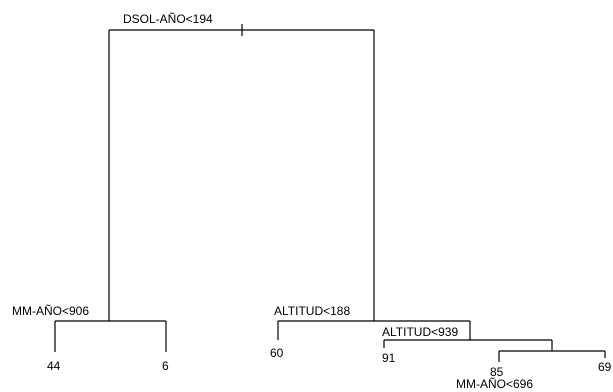 The height and width of the screenshot is (392, 613). What do you see at coordinates (50, 311) in the screenshot?
I see `left-split-label: MM-AÑO<906` at bounding box center [50, 311].